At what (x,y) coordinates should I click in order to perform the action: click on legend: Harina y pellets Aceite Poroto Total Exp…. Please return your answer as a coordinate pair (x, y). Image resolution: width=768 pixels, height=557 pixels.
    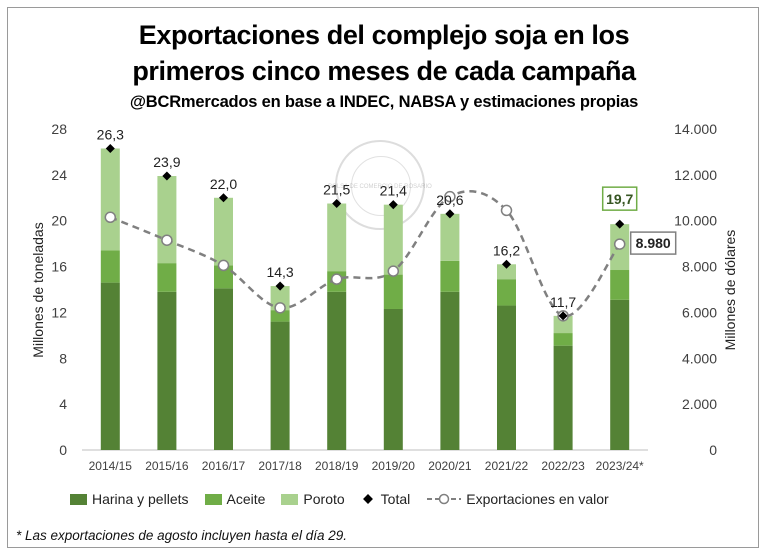
    Looking at the image, I should click on (347, 499).